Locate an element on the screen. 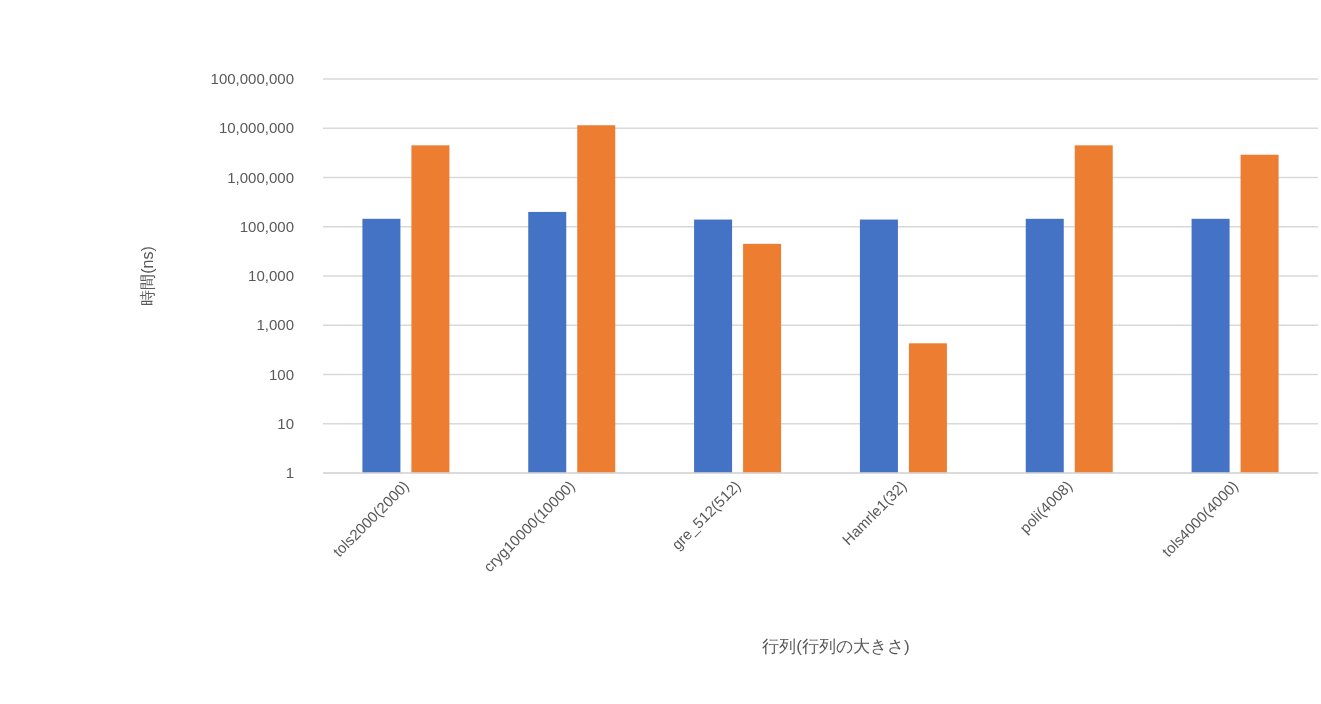 This screenshot has height=704, width=1321. y-tick-label: 10 is located at coordinates (285, 423).